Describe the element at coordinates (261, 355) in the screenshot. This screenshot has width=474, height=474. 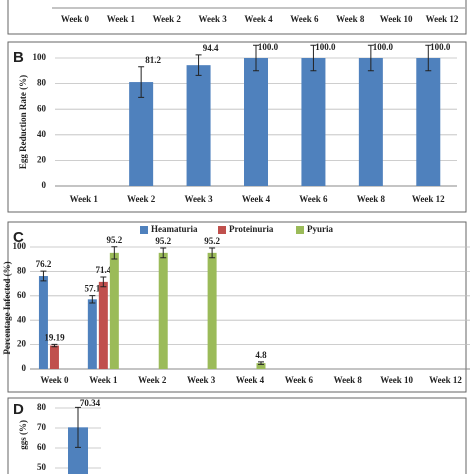
I see `data-label: 4.8` at that location.